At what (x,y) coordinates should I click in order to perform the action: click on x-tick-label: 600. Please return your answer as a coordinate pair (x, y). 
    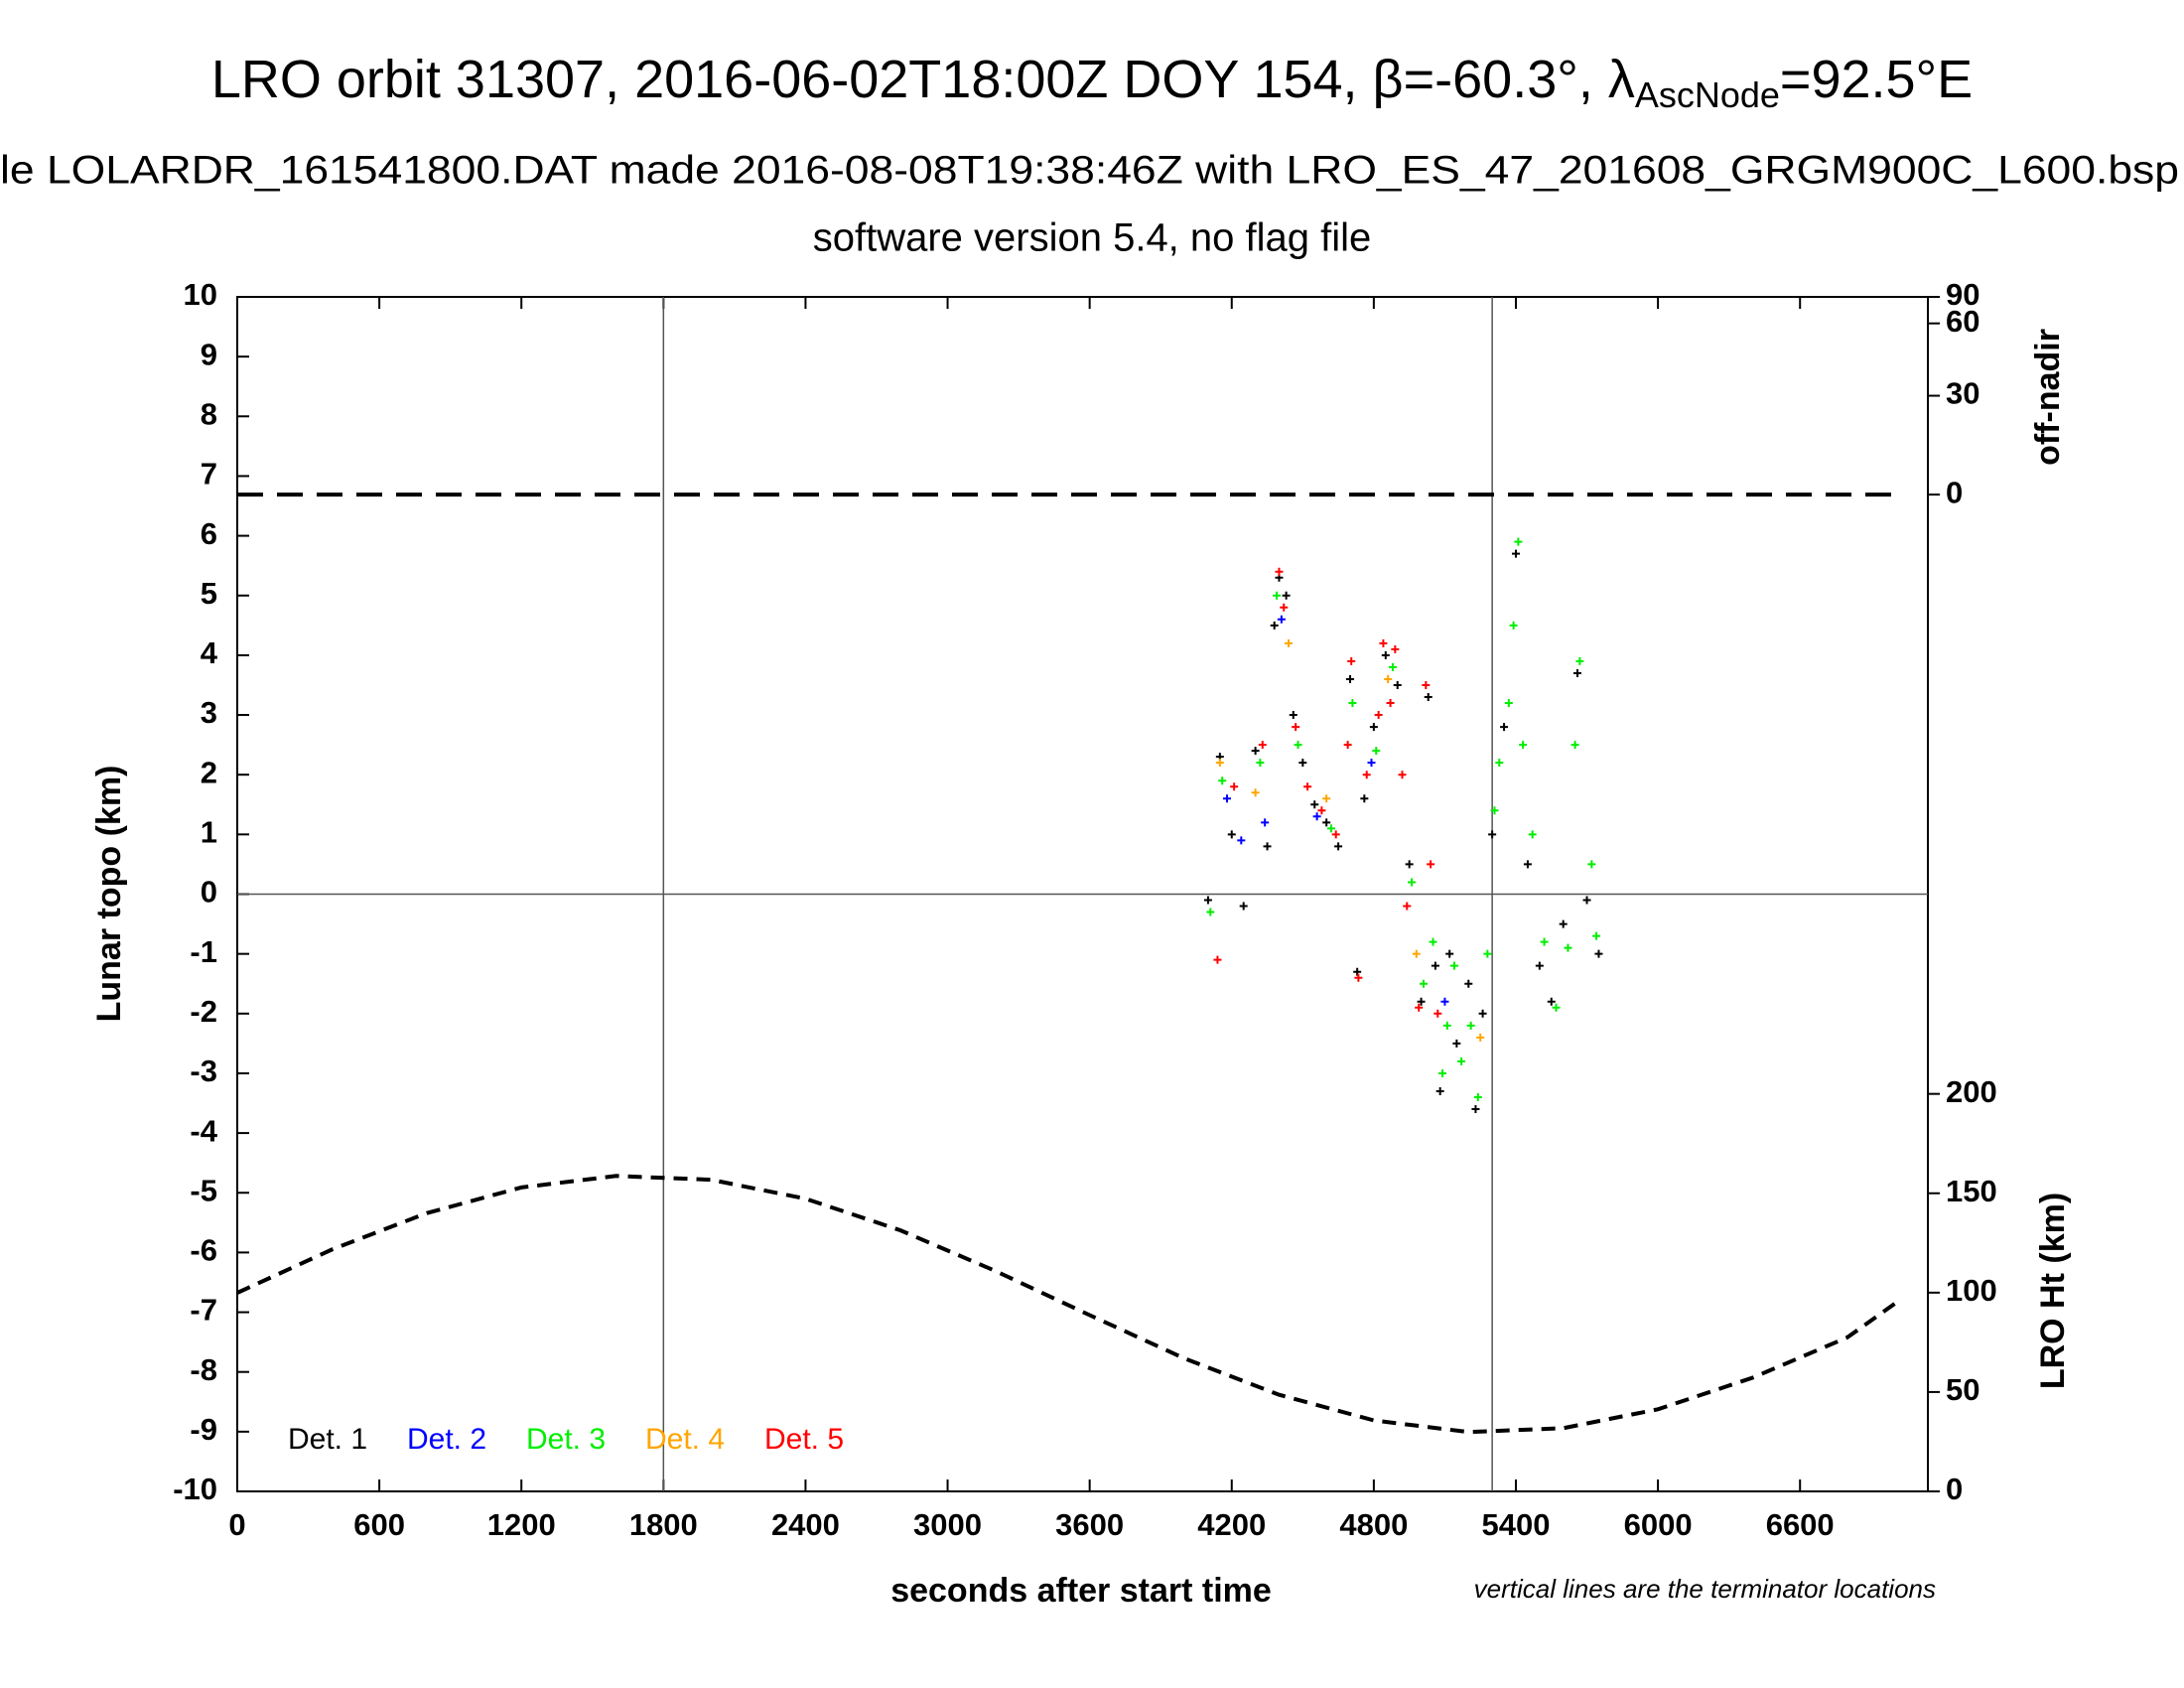
    Looking at the image, I should click on (379, 1524).